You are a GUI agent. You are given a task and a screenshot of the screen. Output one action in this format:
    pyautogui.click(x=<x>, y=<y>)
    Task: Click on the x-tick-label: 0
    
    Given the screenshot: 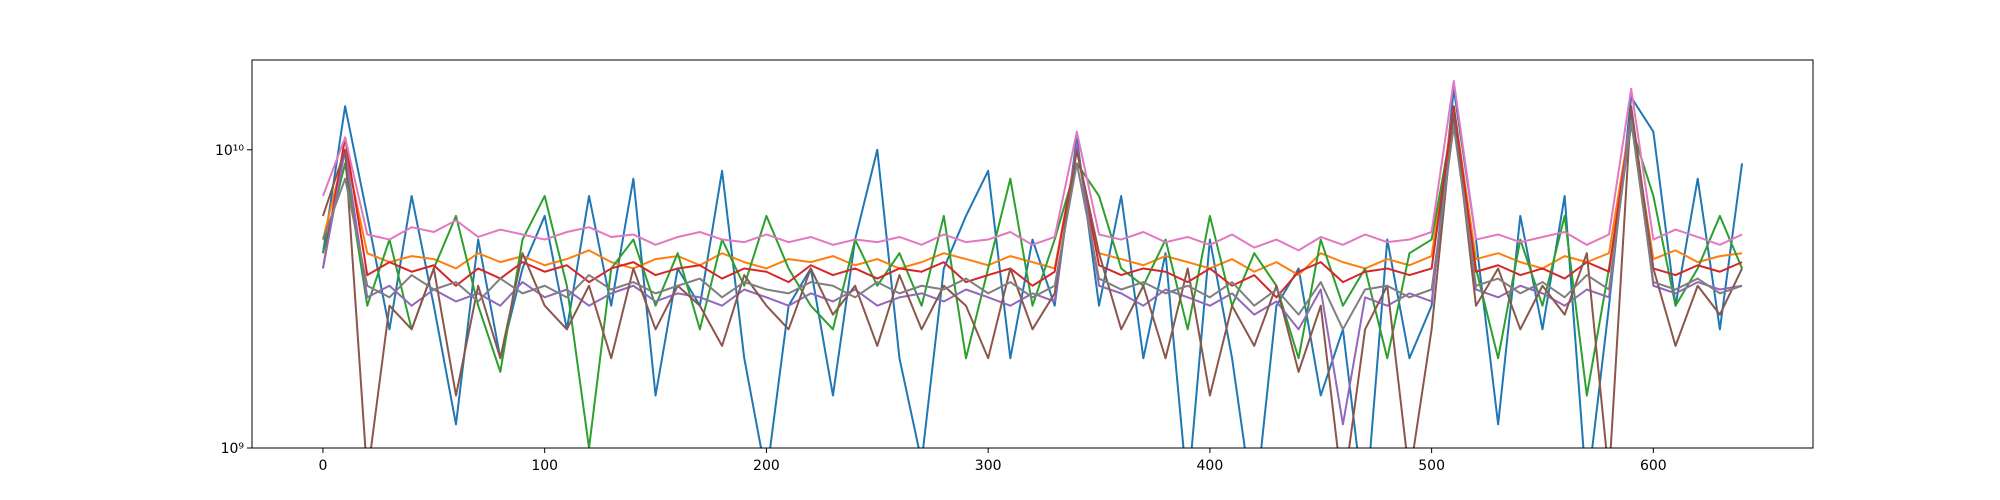 What is the action you would take?
    pyautogui.click(x=322, y=466)
    